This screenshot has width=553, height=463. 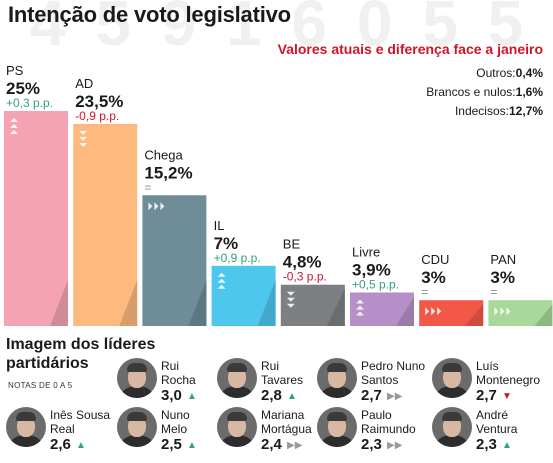 I want to click on value-label-chega: 15,2%, so click(x=168, y=172).